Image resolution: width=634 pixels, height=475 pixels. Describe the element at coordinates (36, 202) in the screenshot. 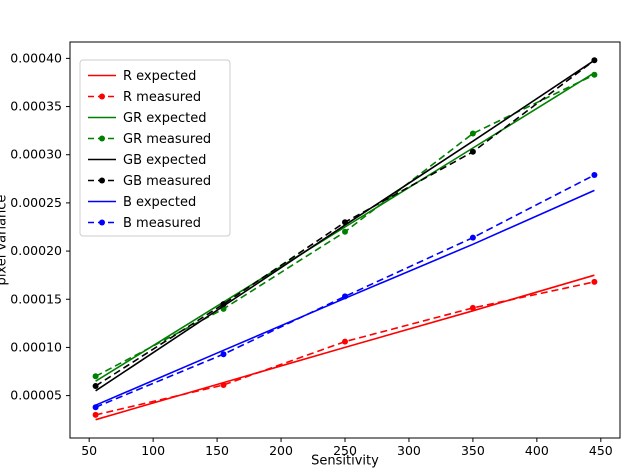

I see `y-tick-label: 0.00025` at that location.